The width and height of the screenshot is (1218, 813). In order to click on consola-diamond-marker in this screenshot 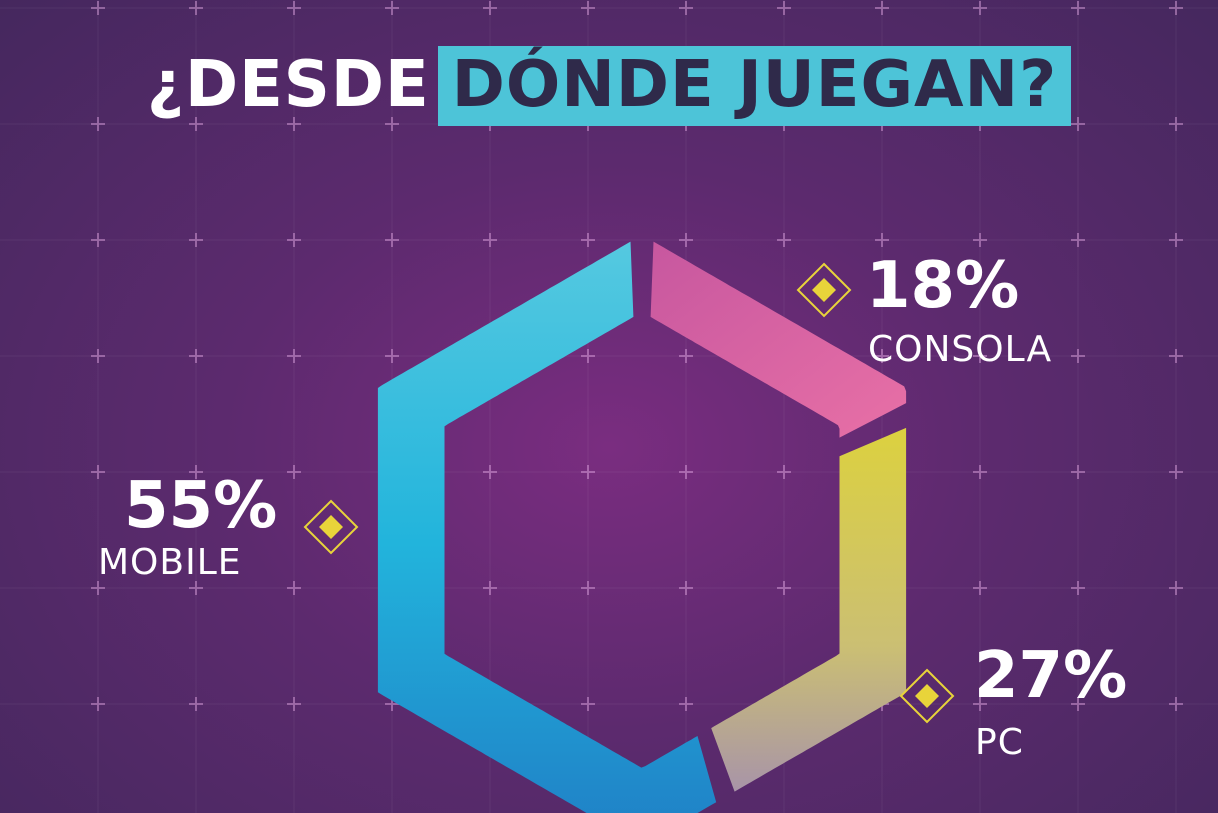, I will do `click(824, 290)`.